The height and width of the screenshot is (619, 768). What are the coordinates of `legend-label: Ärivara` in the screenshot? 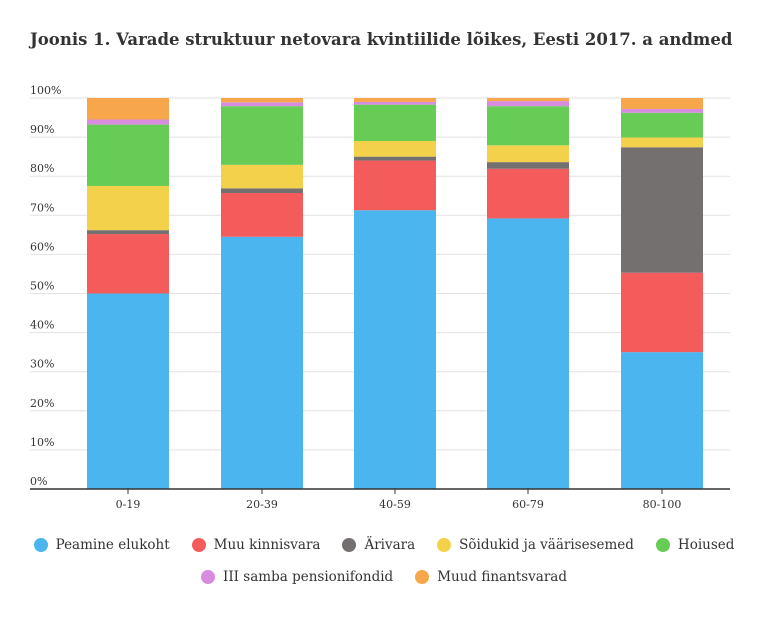 It's located at (390, 545).